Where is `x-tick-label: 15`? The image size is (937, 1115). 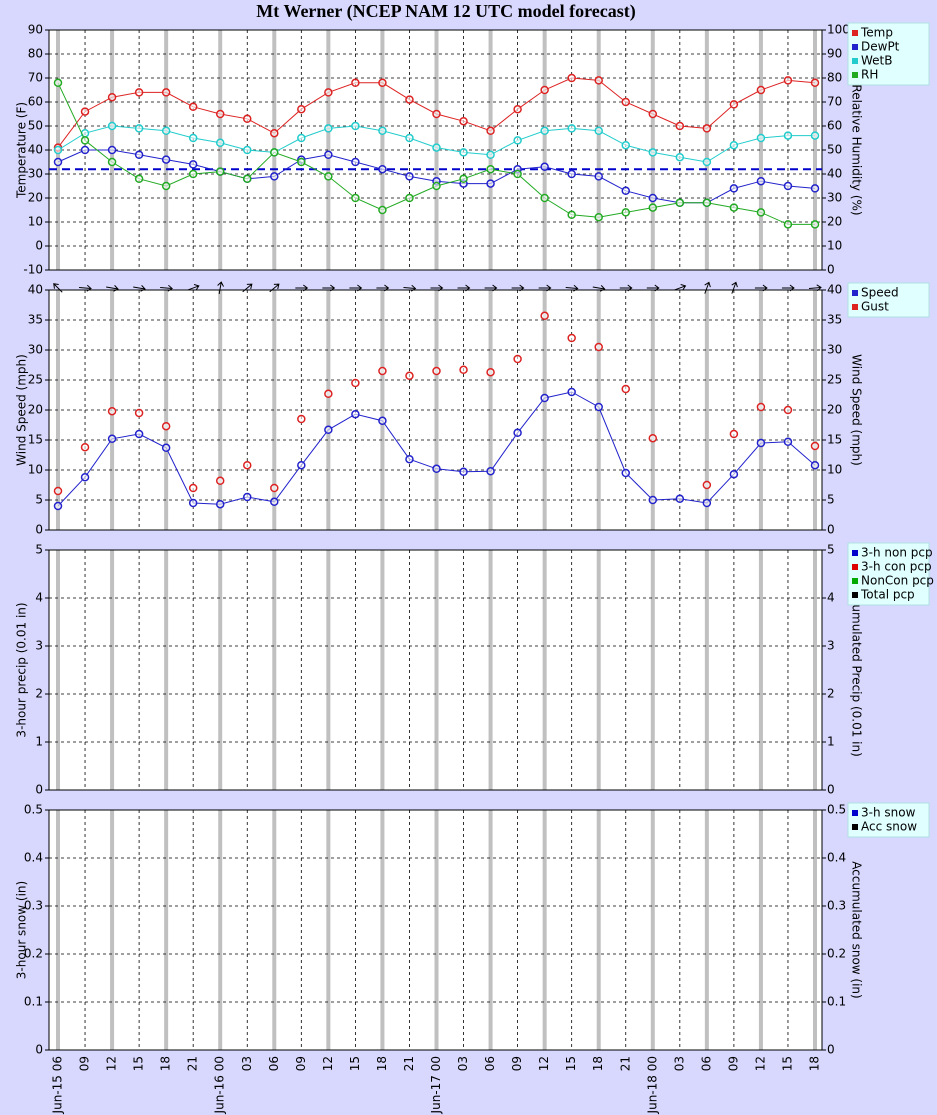 x-tick-label: 15 is located at coordinates (787, 1063).